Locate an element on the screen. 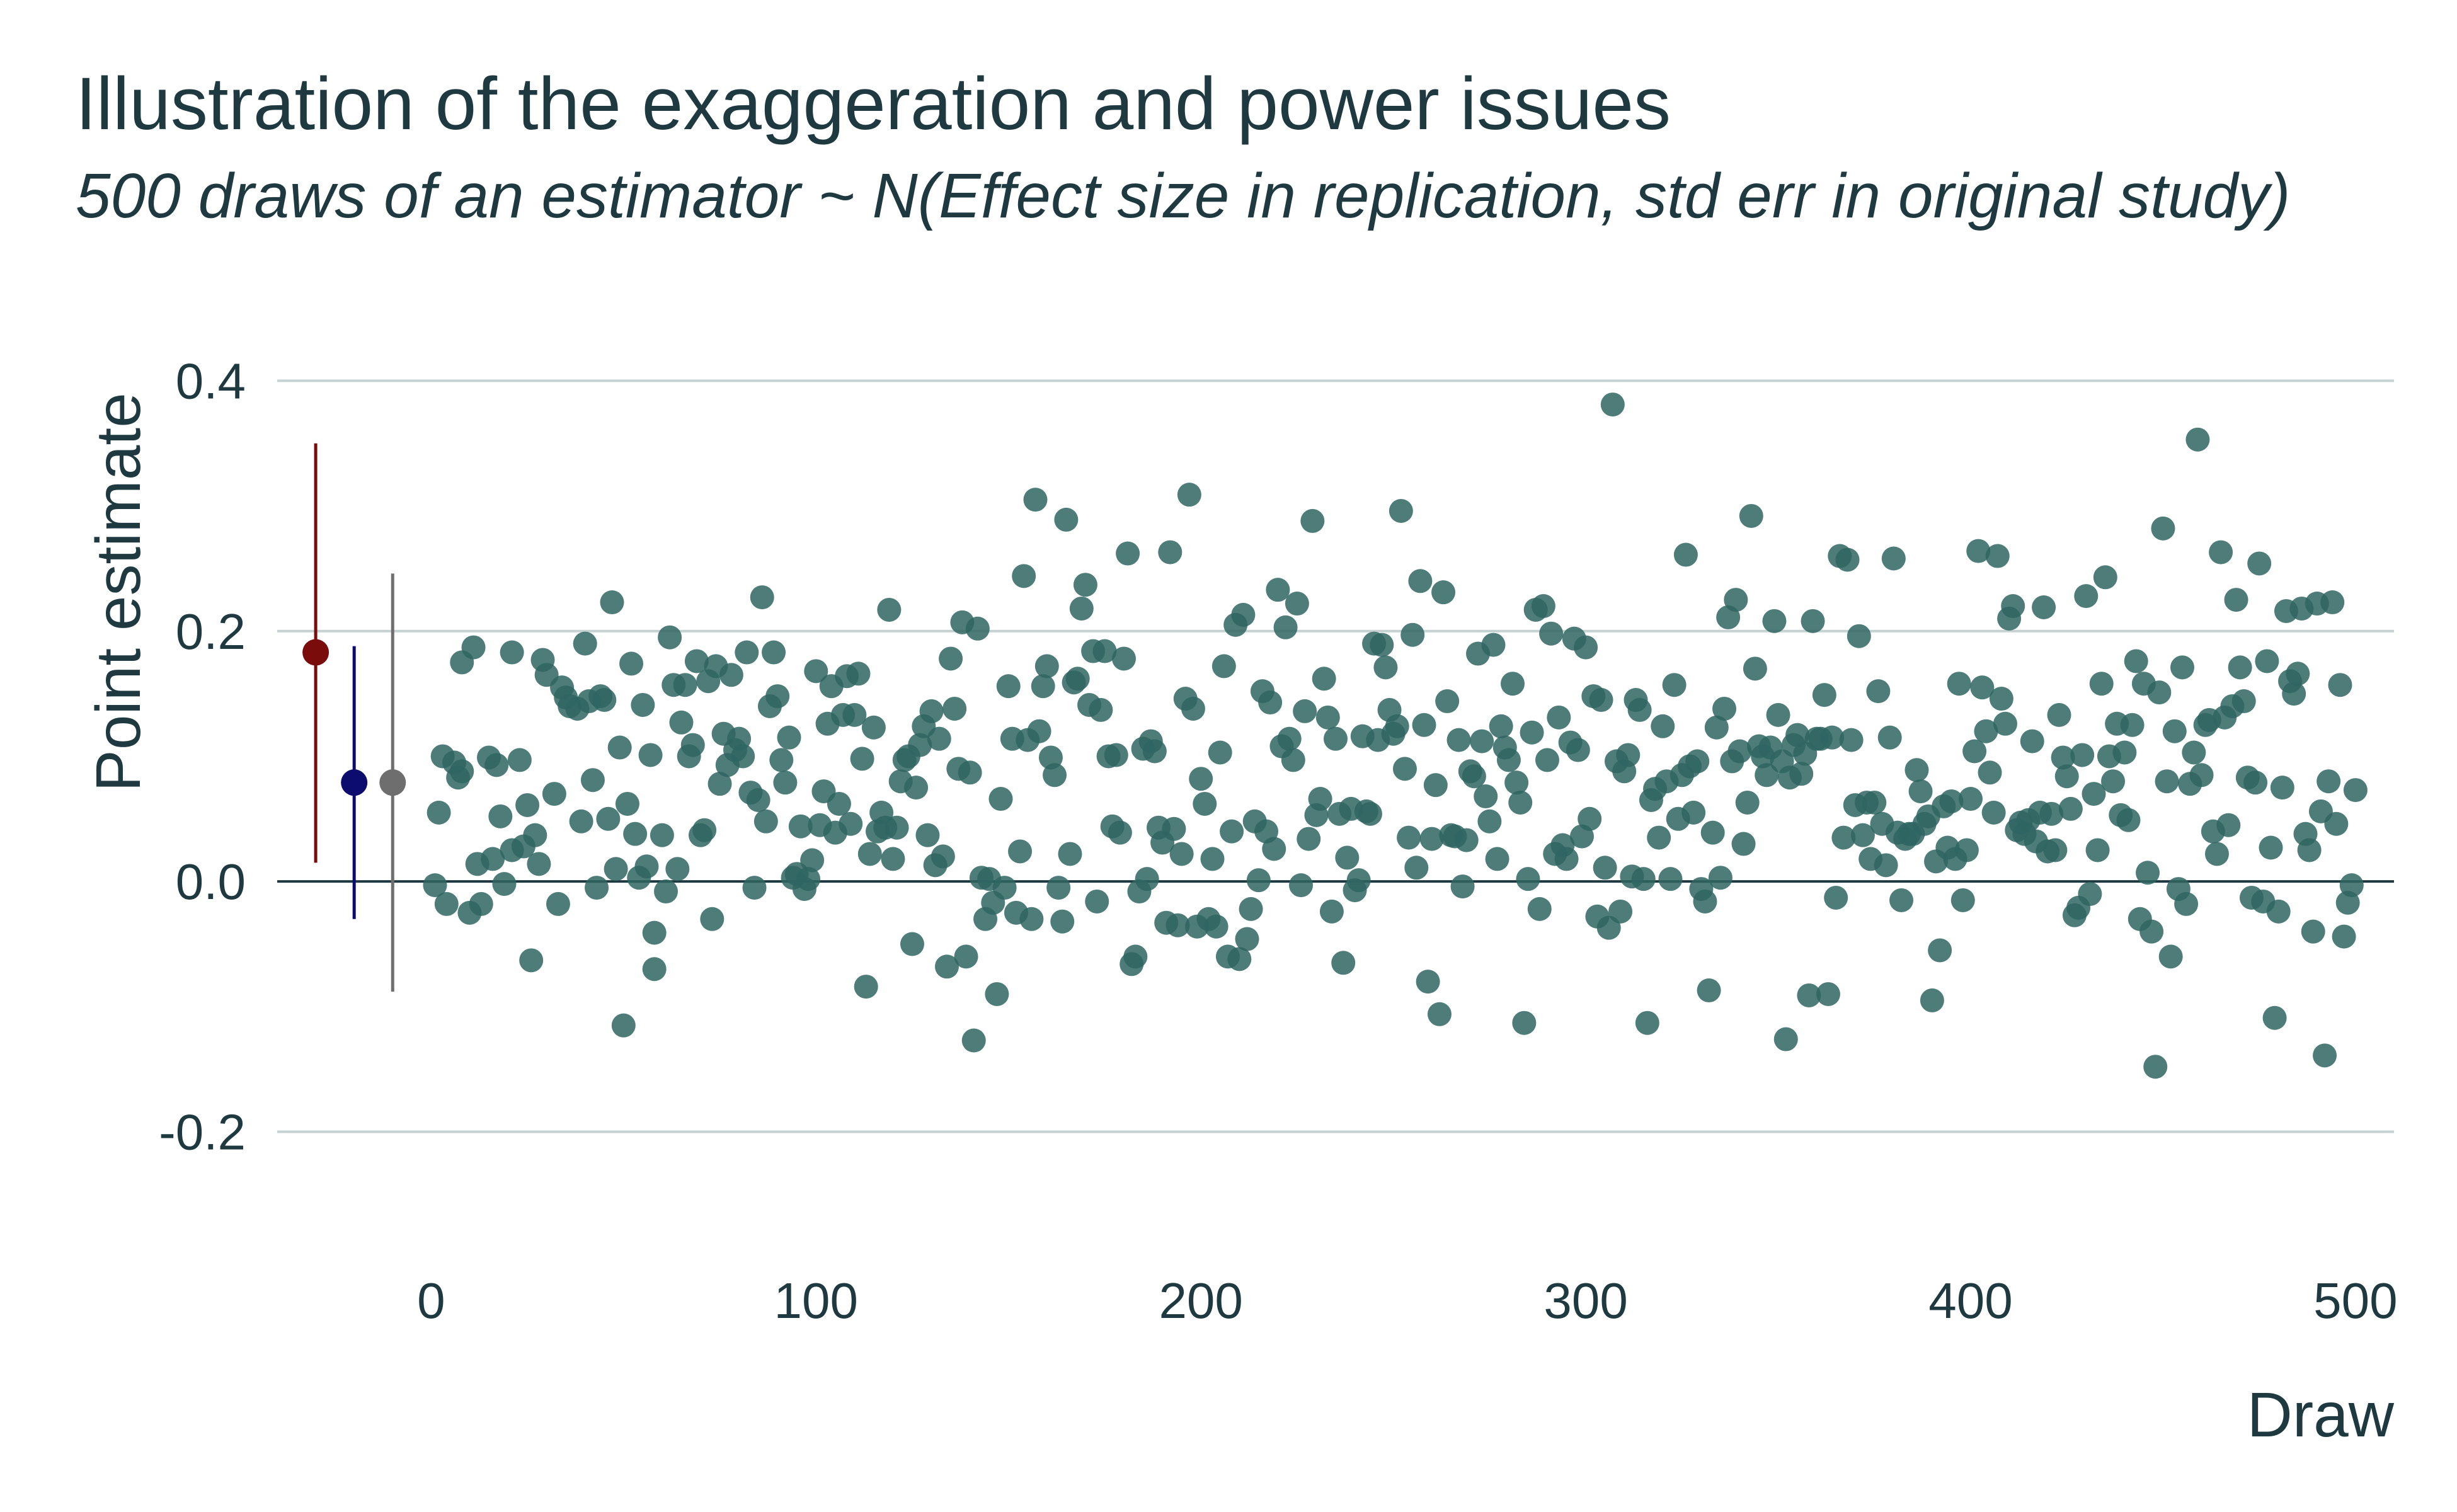 The width and height of the screenshot is (2457, 1512). x-tick-label: 500 is located at coordinates (2355, 1301).